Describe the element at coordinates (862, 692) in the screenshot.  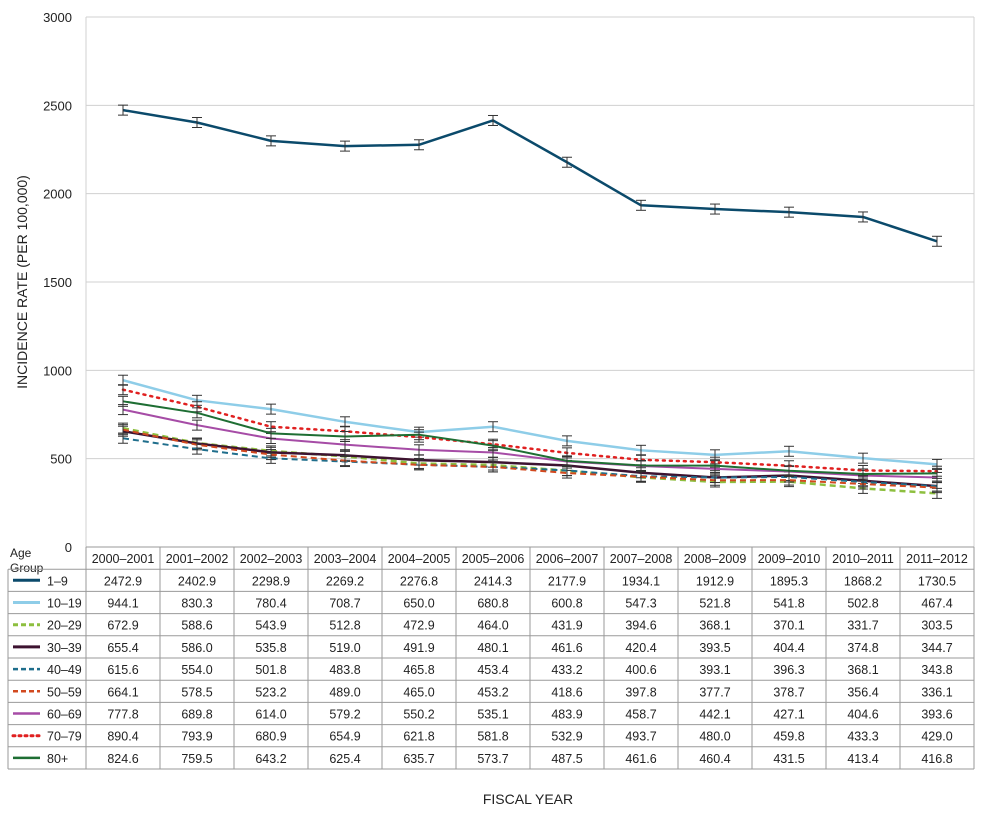
I see `data-label: 356.4` at that location.